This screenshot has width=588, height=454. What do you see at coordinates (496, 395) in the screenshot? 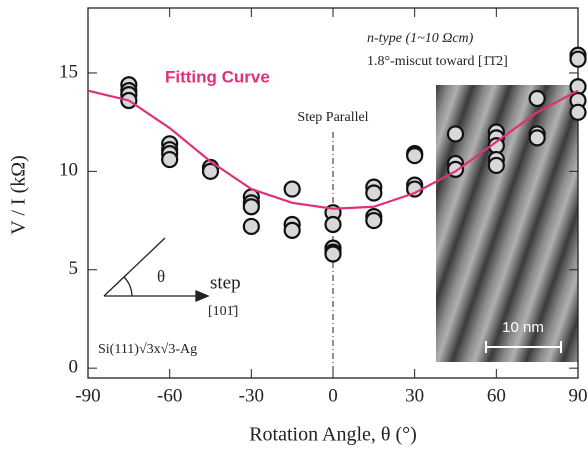
I see `x-tick-label: 60` at bounding box center [496, 395].